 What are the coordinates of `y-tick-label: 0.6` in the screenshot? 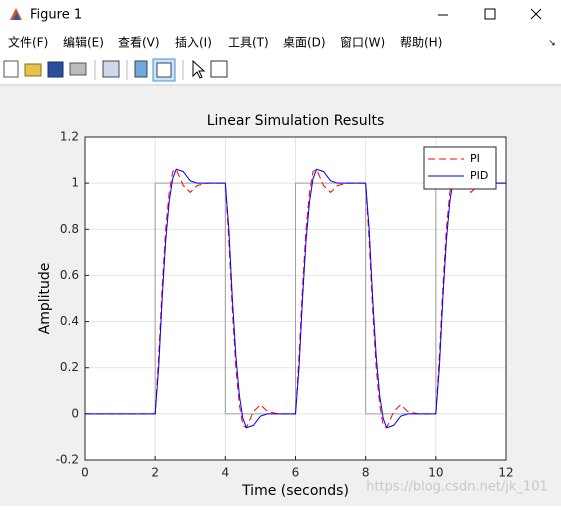 It's located at (69, 275).